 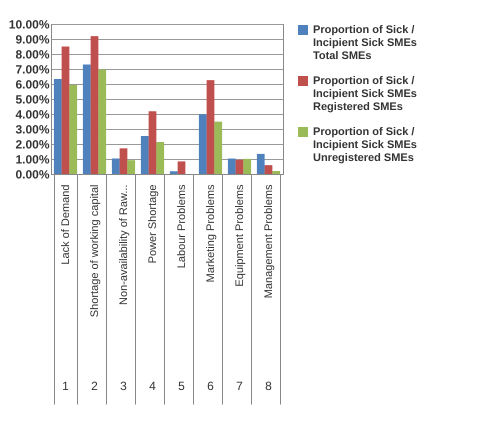 I want to click on x-tick-label: Labour Problems, so click(x=182, y=226).